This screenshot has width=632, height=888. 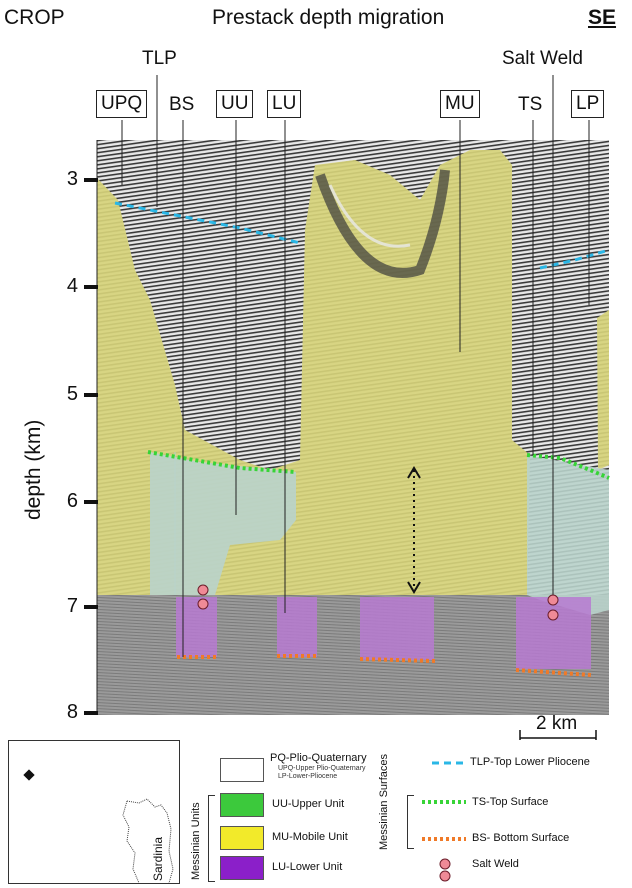 What do you see at coordinates (34, 17) in the screenshot?
I see `crop-label: CROP` at bounding box center [34, 17].